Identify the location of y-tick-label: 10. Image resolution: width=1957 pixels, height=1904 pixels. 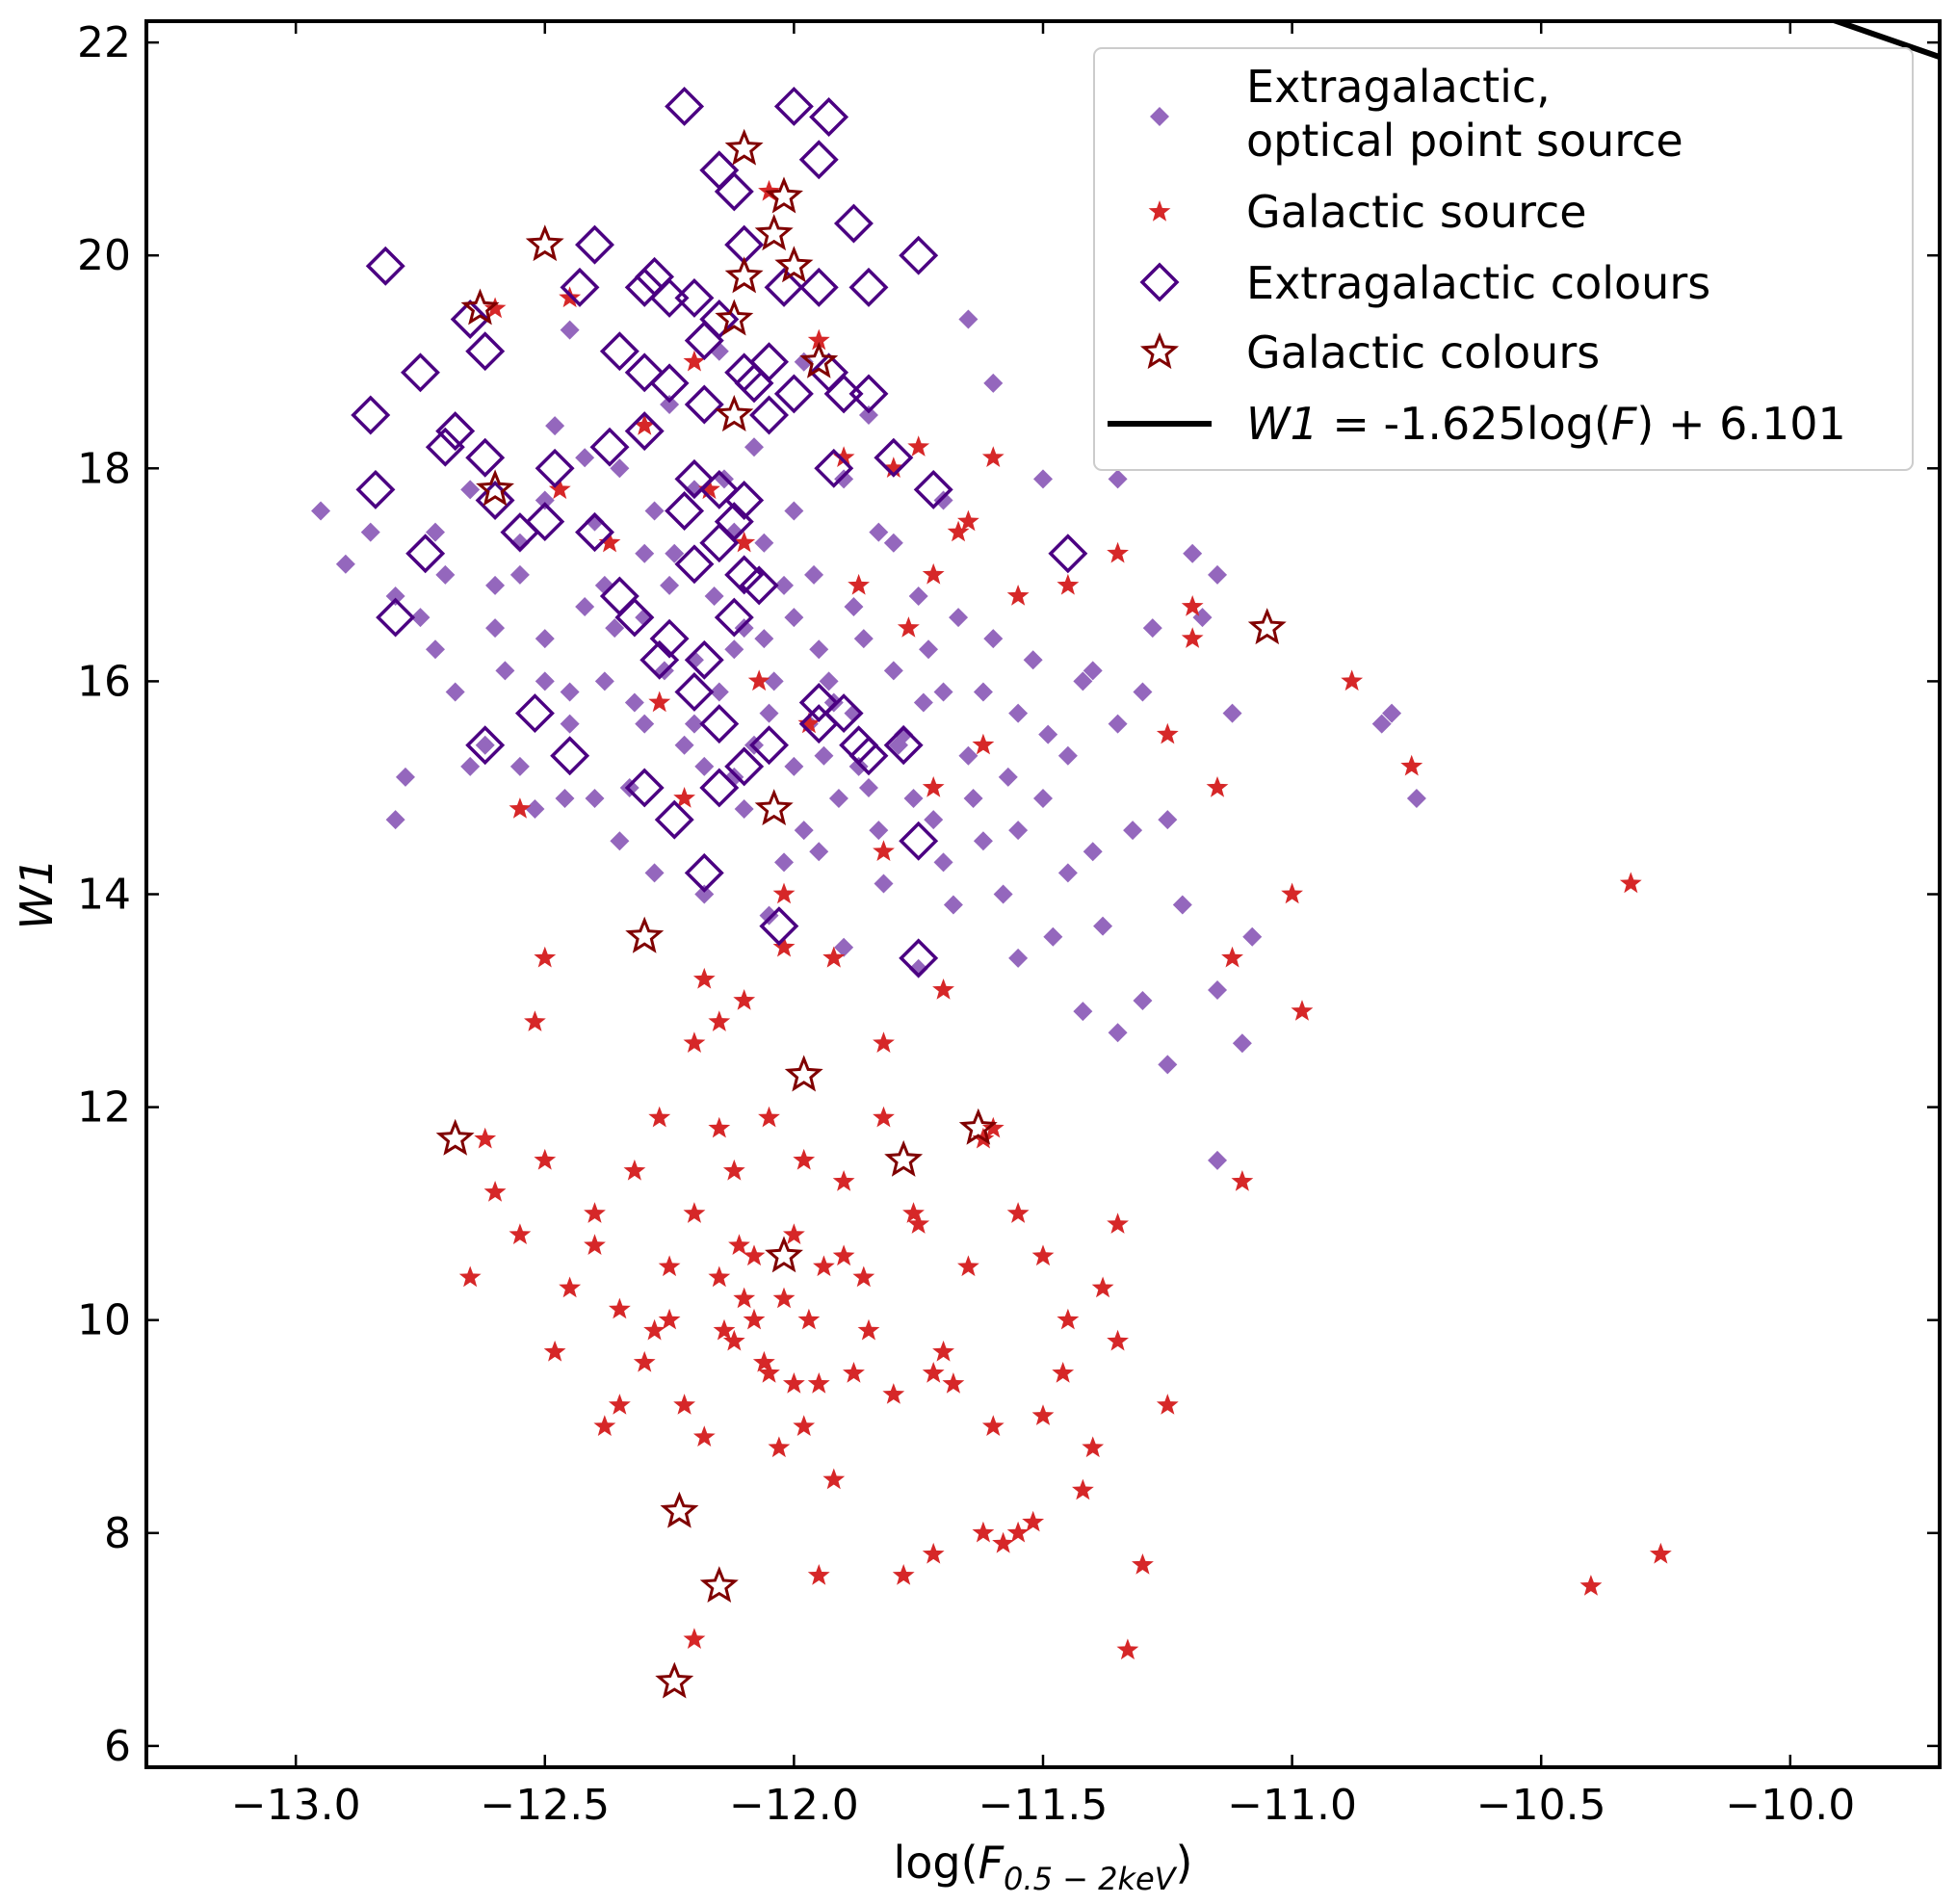
(104, 1320).